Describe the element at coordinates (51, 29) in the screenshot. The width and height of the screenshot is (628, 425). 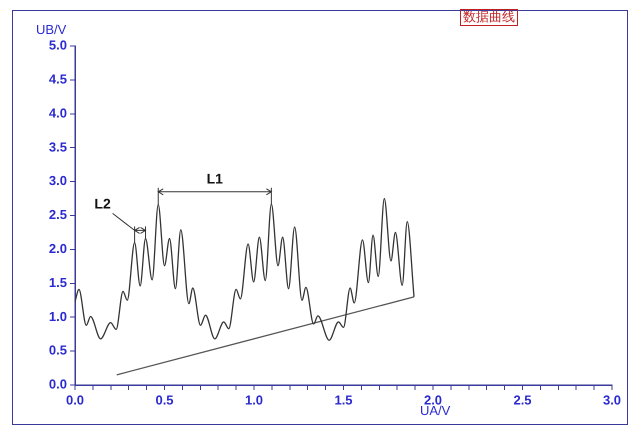
I see `y-axis-title: UB/V` at that location.